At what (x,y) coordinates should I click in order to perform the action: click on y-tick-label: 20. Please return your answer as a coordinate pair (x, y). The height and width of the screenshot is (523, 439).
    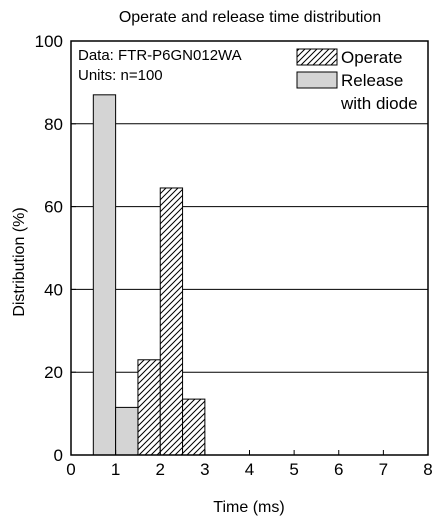
    Looking at the image, I should click on (53, 372).